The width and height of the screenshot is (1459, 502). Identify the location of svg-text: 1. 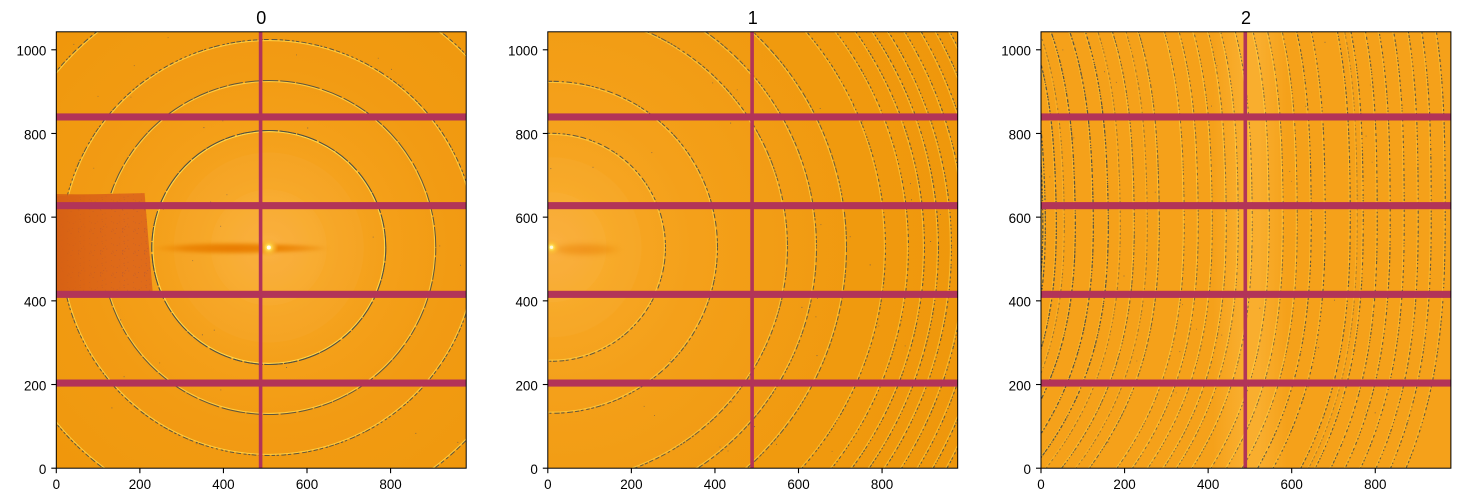
(753, 18).